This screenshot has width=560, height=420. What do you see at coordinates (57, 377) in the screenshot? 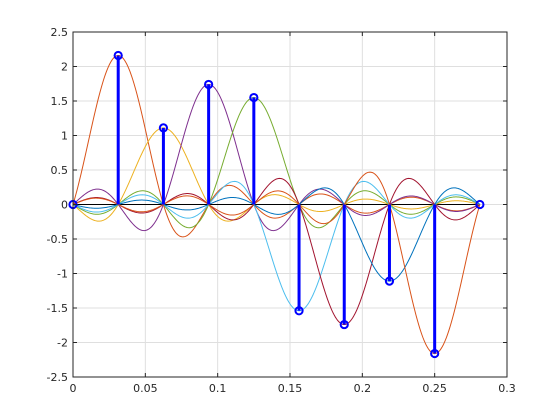
I see `y-tick-label: -2.5` at bounding box center [57, 377].